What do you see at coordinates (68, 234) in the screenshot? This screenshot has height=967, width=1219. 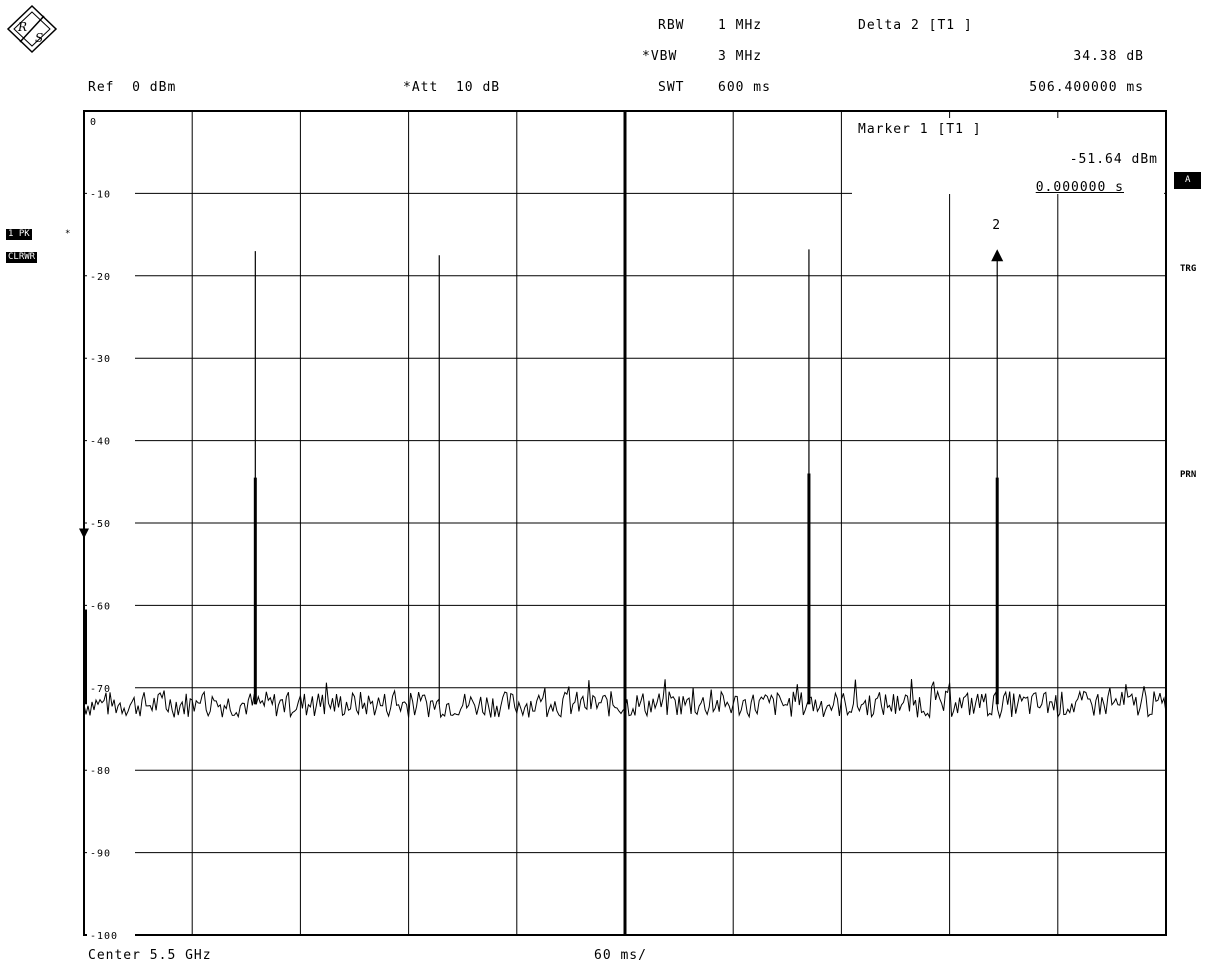 I see `trace-star: *` at bounding box center [68, 234].